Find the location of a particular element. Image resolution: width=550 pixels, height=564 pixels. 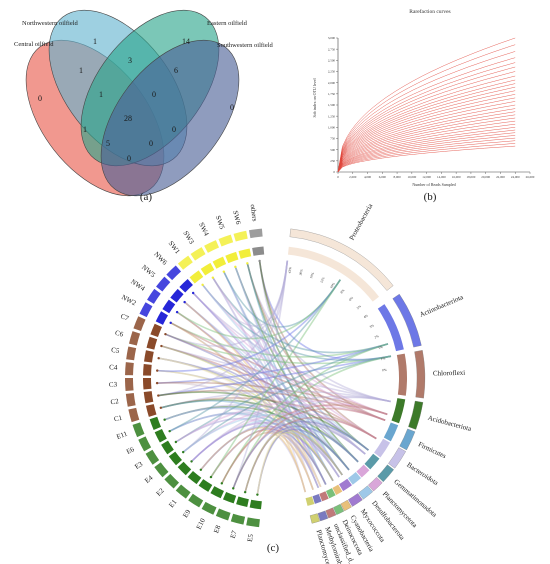

x-tick-label: 18,000 is located at coordinates (471, 177).